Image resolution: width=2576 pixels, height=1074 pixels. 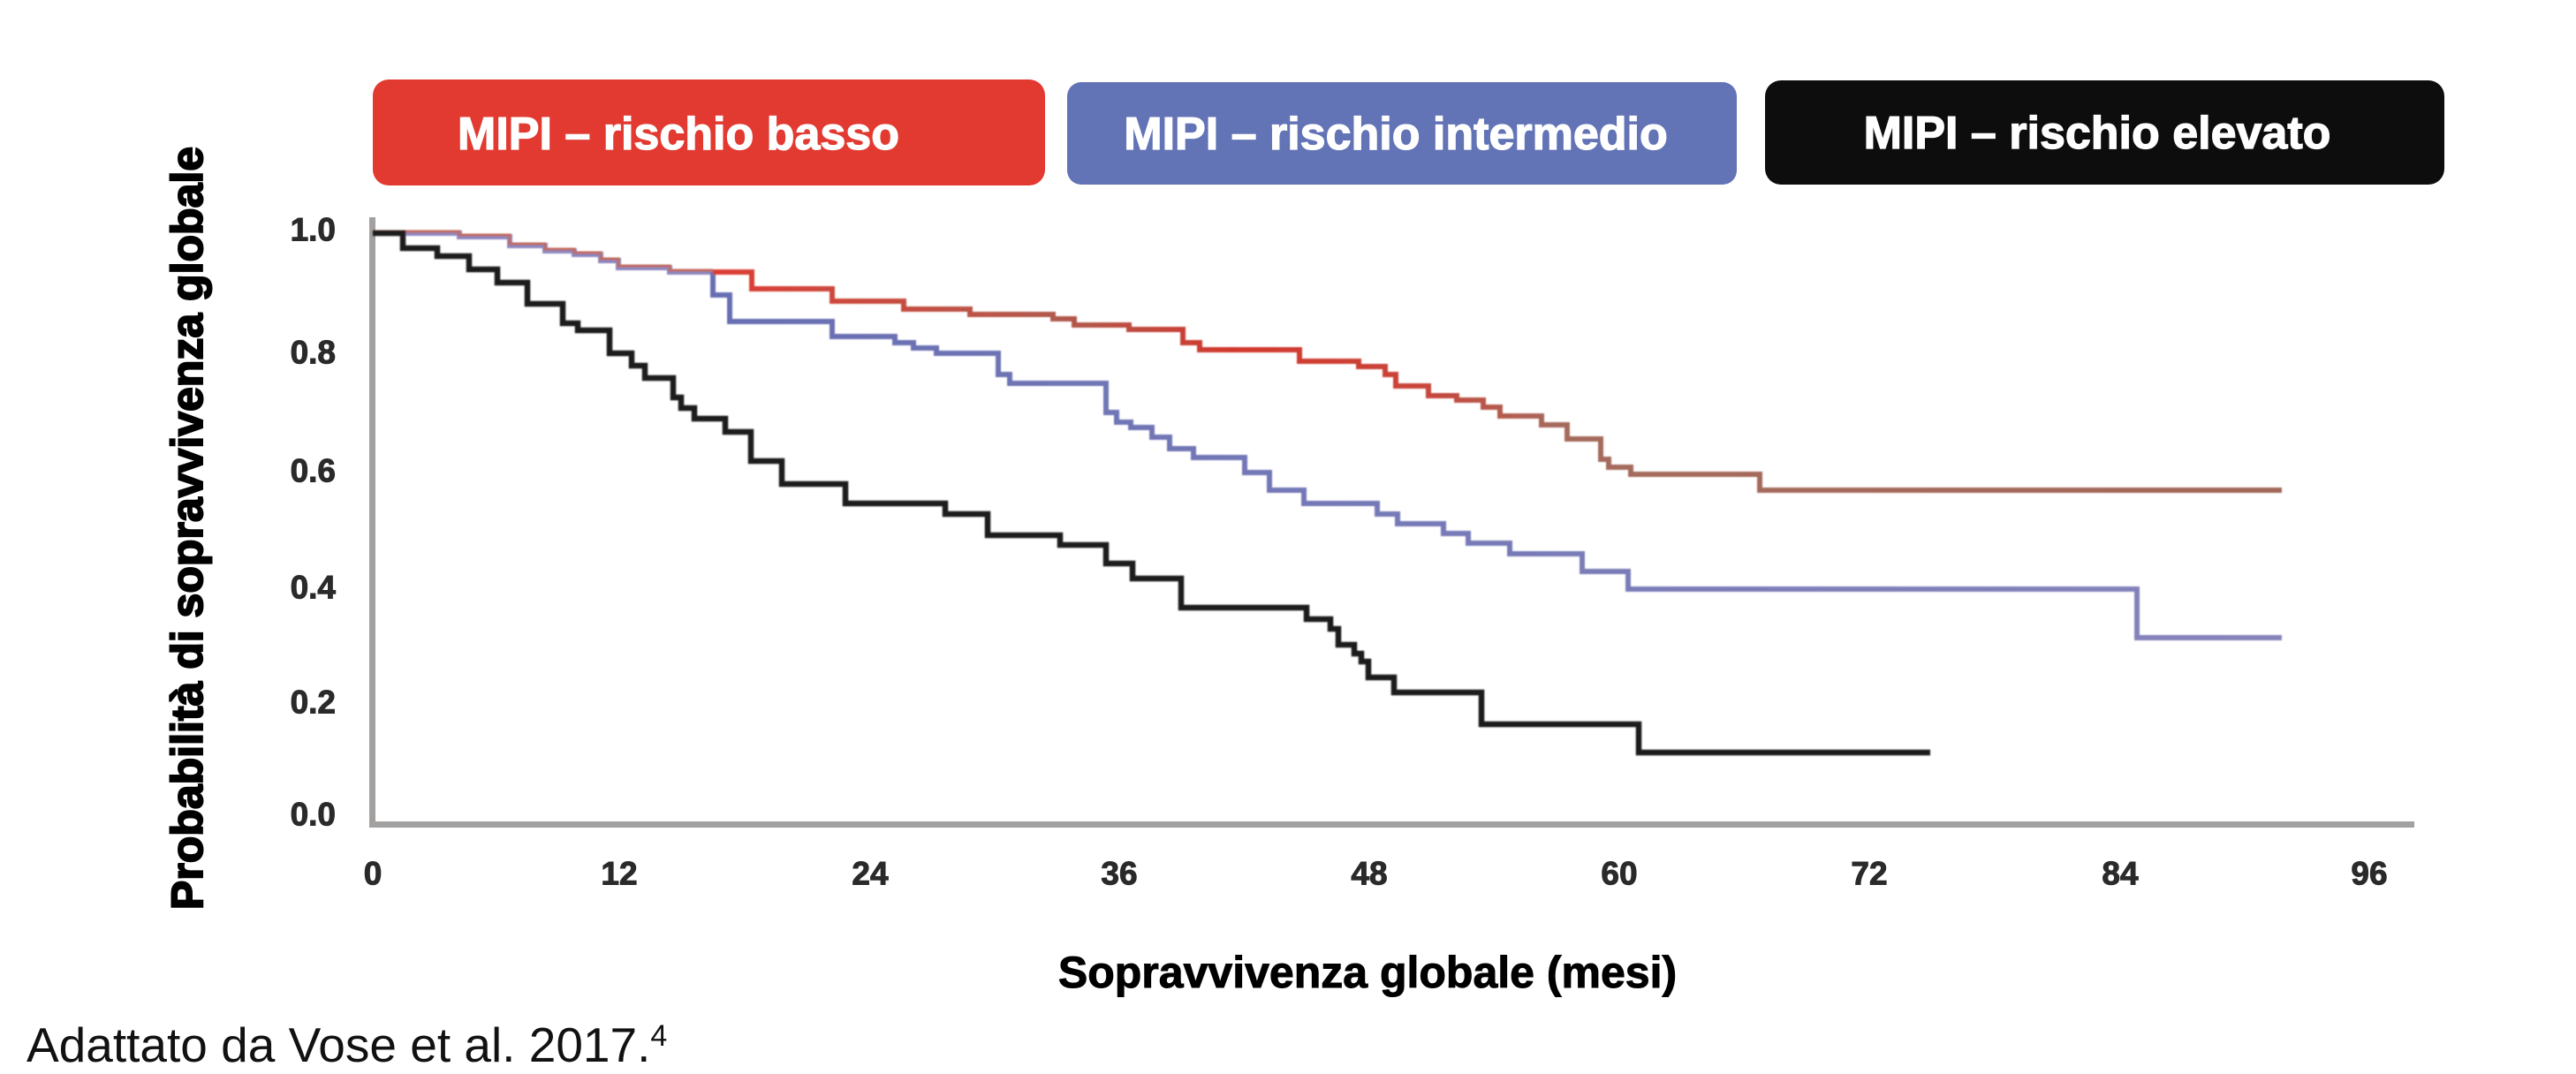 I want to click on svg-text: 0.8, so click(x=314, y=353).